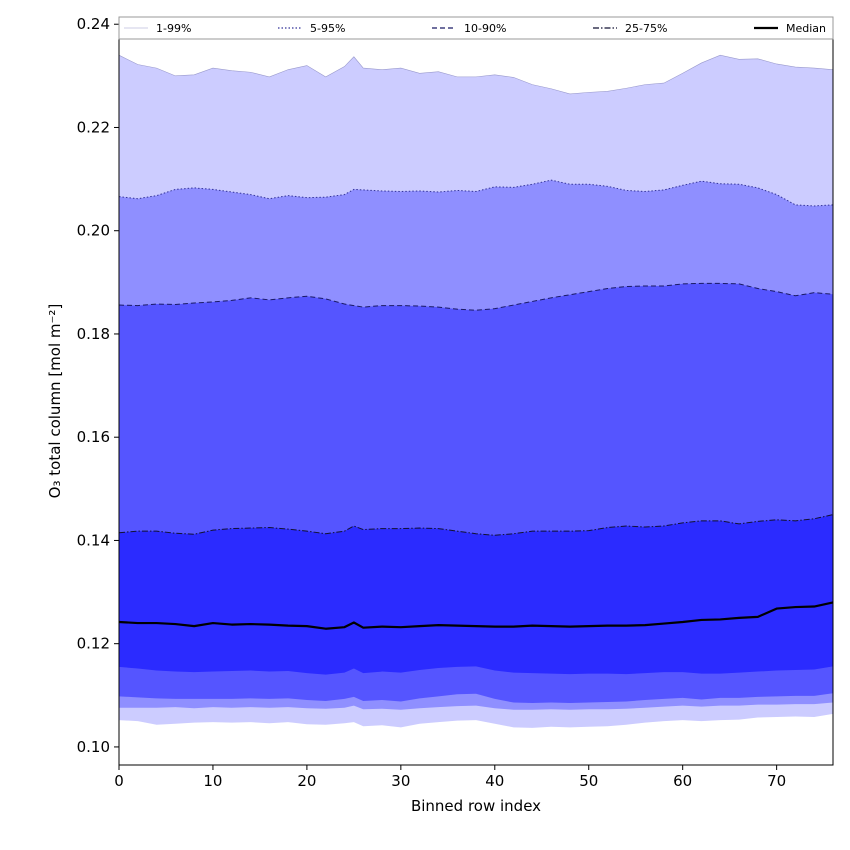 The image size is (850, 850). What do you see at coordinates (327, 28) in the screenshot?
I see `legend-label: 5-95%` at bounding box center [327, 28].